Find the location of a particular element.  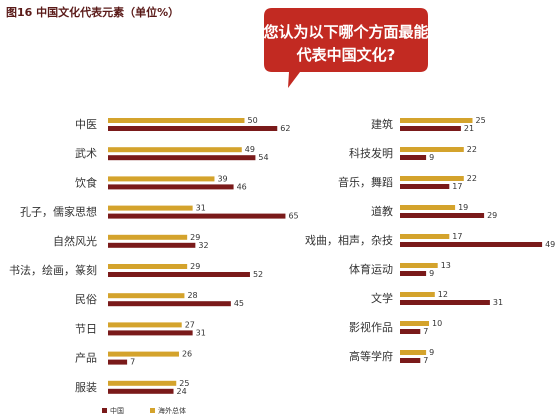

category-label: 科技发明 is located at coordinates (371, 153).